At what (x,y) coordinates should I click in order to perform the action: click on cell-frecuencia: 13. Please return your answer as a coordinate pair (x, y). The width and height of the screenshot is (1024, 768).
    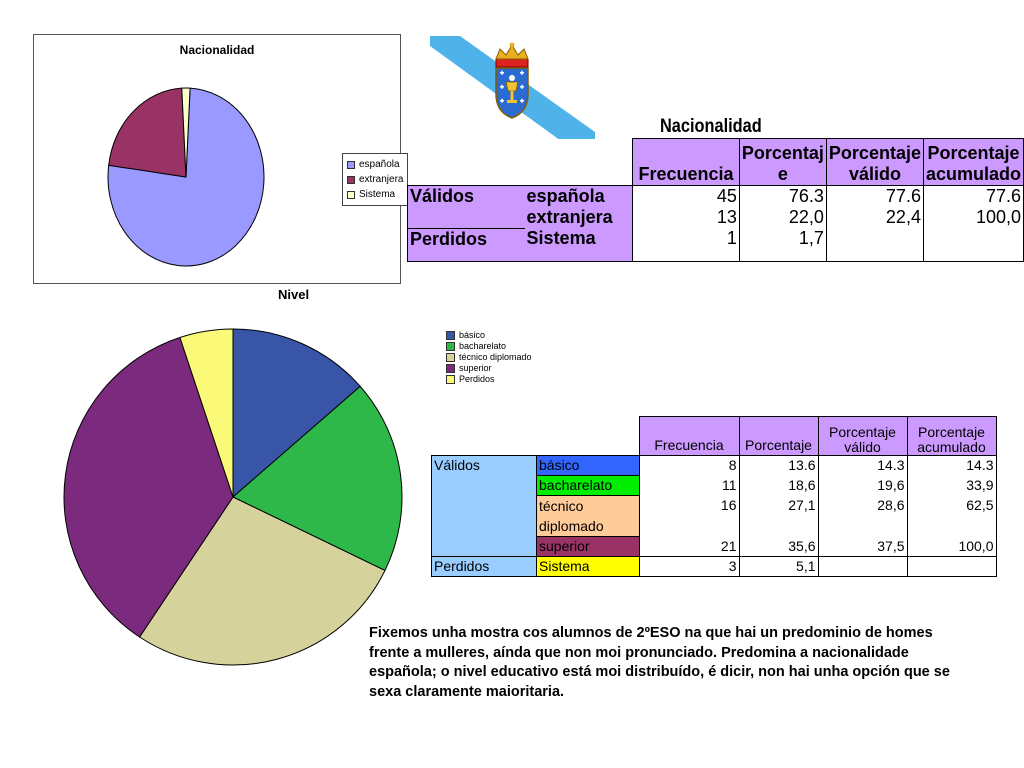
    Looking at the image, I should click on (686, 217).